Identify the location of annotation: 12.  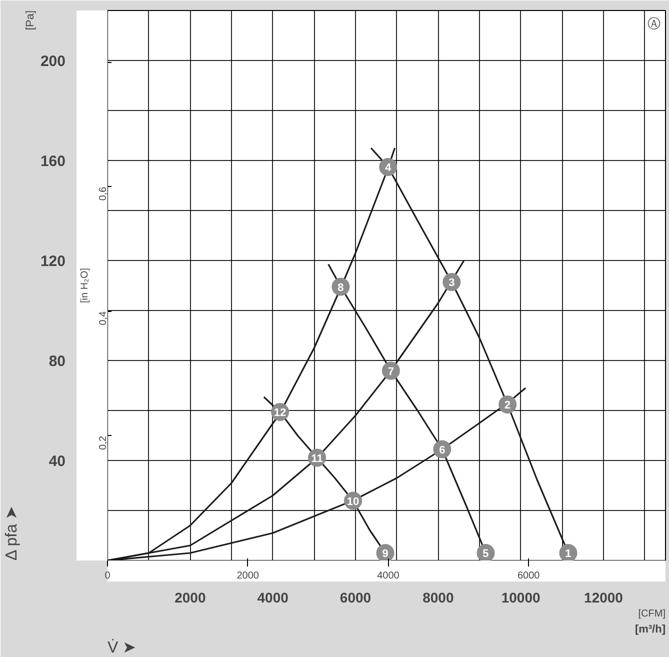
(280, 413).